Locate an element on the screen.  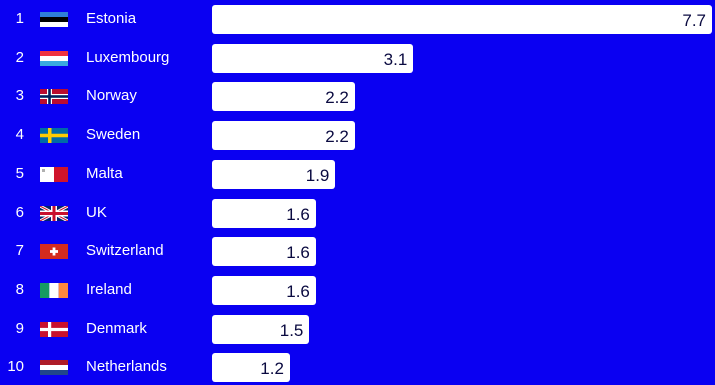
country-label: Luxembourg is located at coordinates (128, 57).